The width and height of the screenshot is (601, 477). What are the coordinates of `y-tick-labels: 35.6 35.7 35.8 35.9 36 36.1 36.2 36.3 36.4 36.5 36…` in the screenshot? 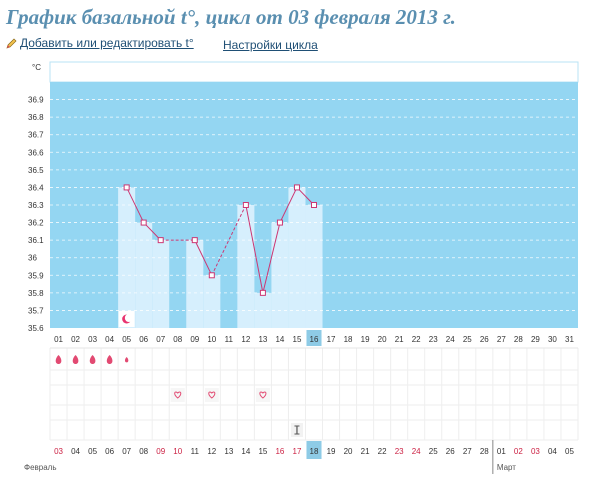 It's located at (36, 214).